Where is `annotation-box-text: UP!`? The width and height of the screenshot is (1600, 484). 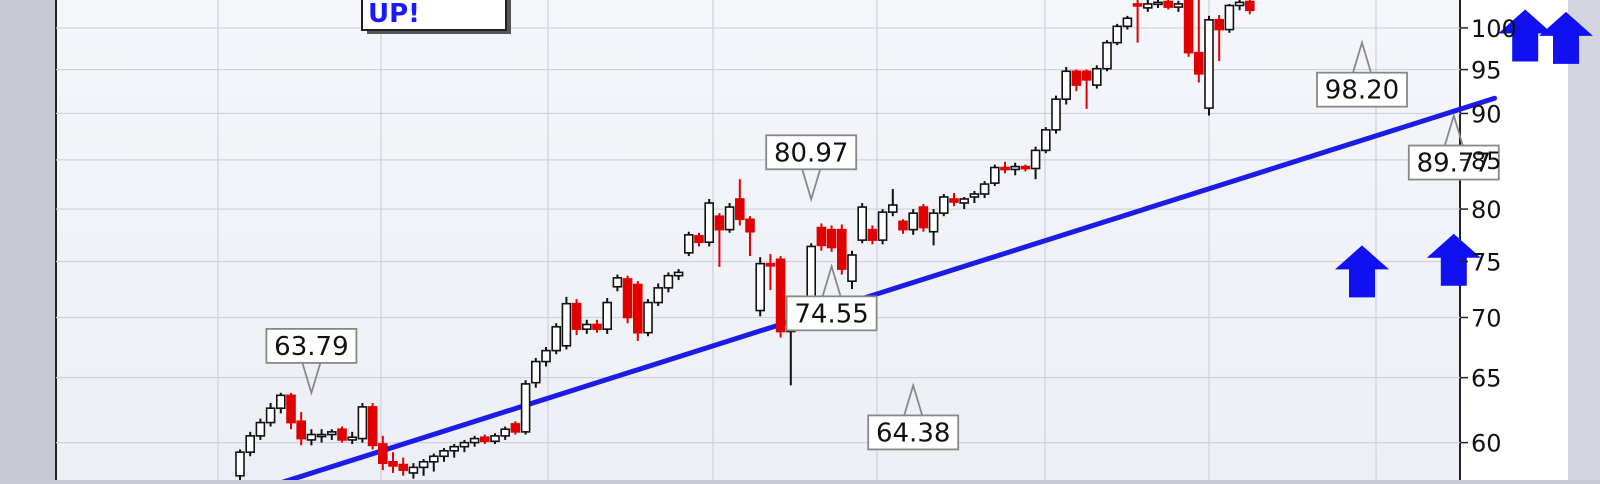 annotation-box-text: UP! is located at coordinates (394, 14).